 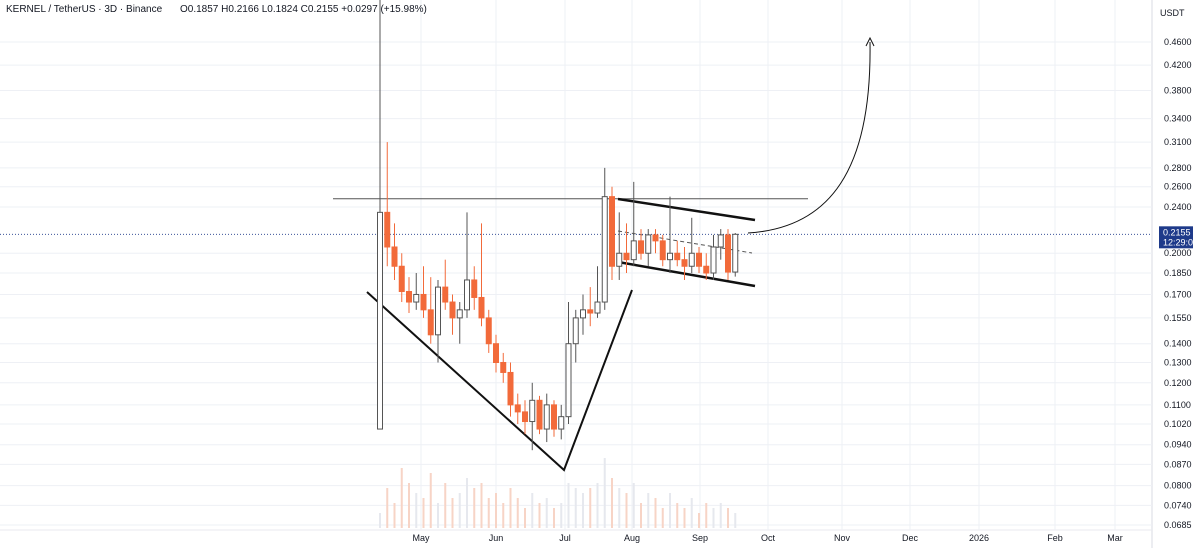 I want to click on flag-upper-line, so click(x=686, y=209).